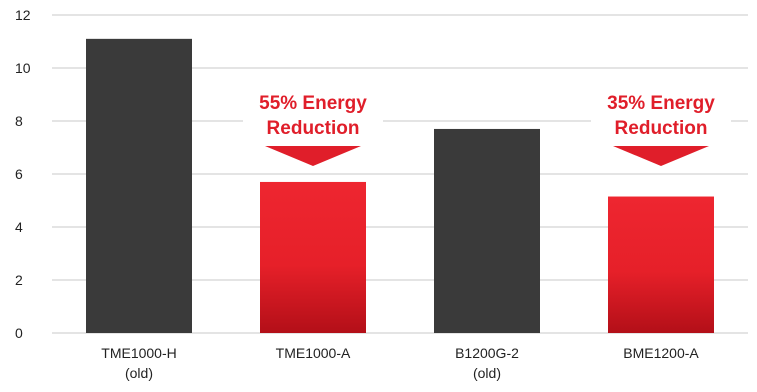 The image size is (757, 392). Describe the element at coordinates (313, 103) in the screenshot. I see `annotation-text: 55% Energy` at that location.